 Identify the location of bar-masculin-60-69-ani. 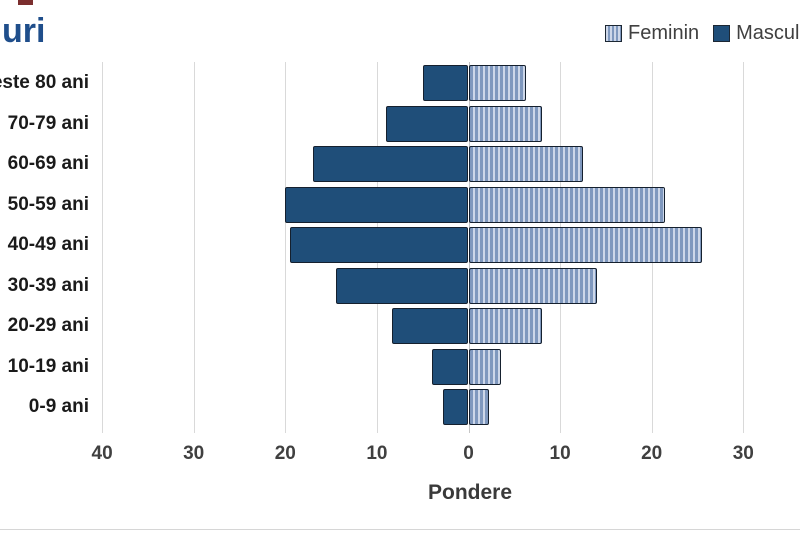
(390, 164).